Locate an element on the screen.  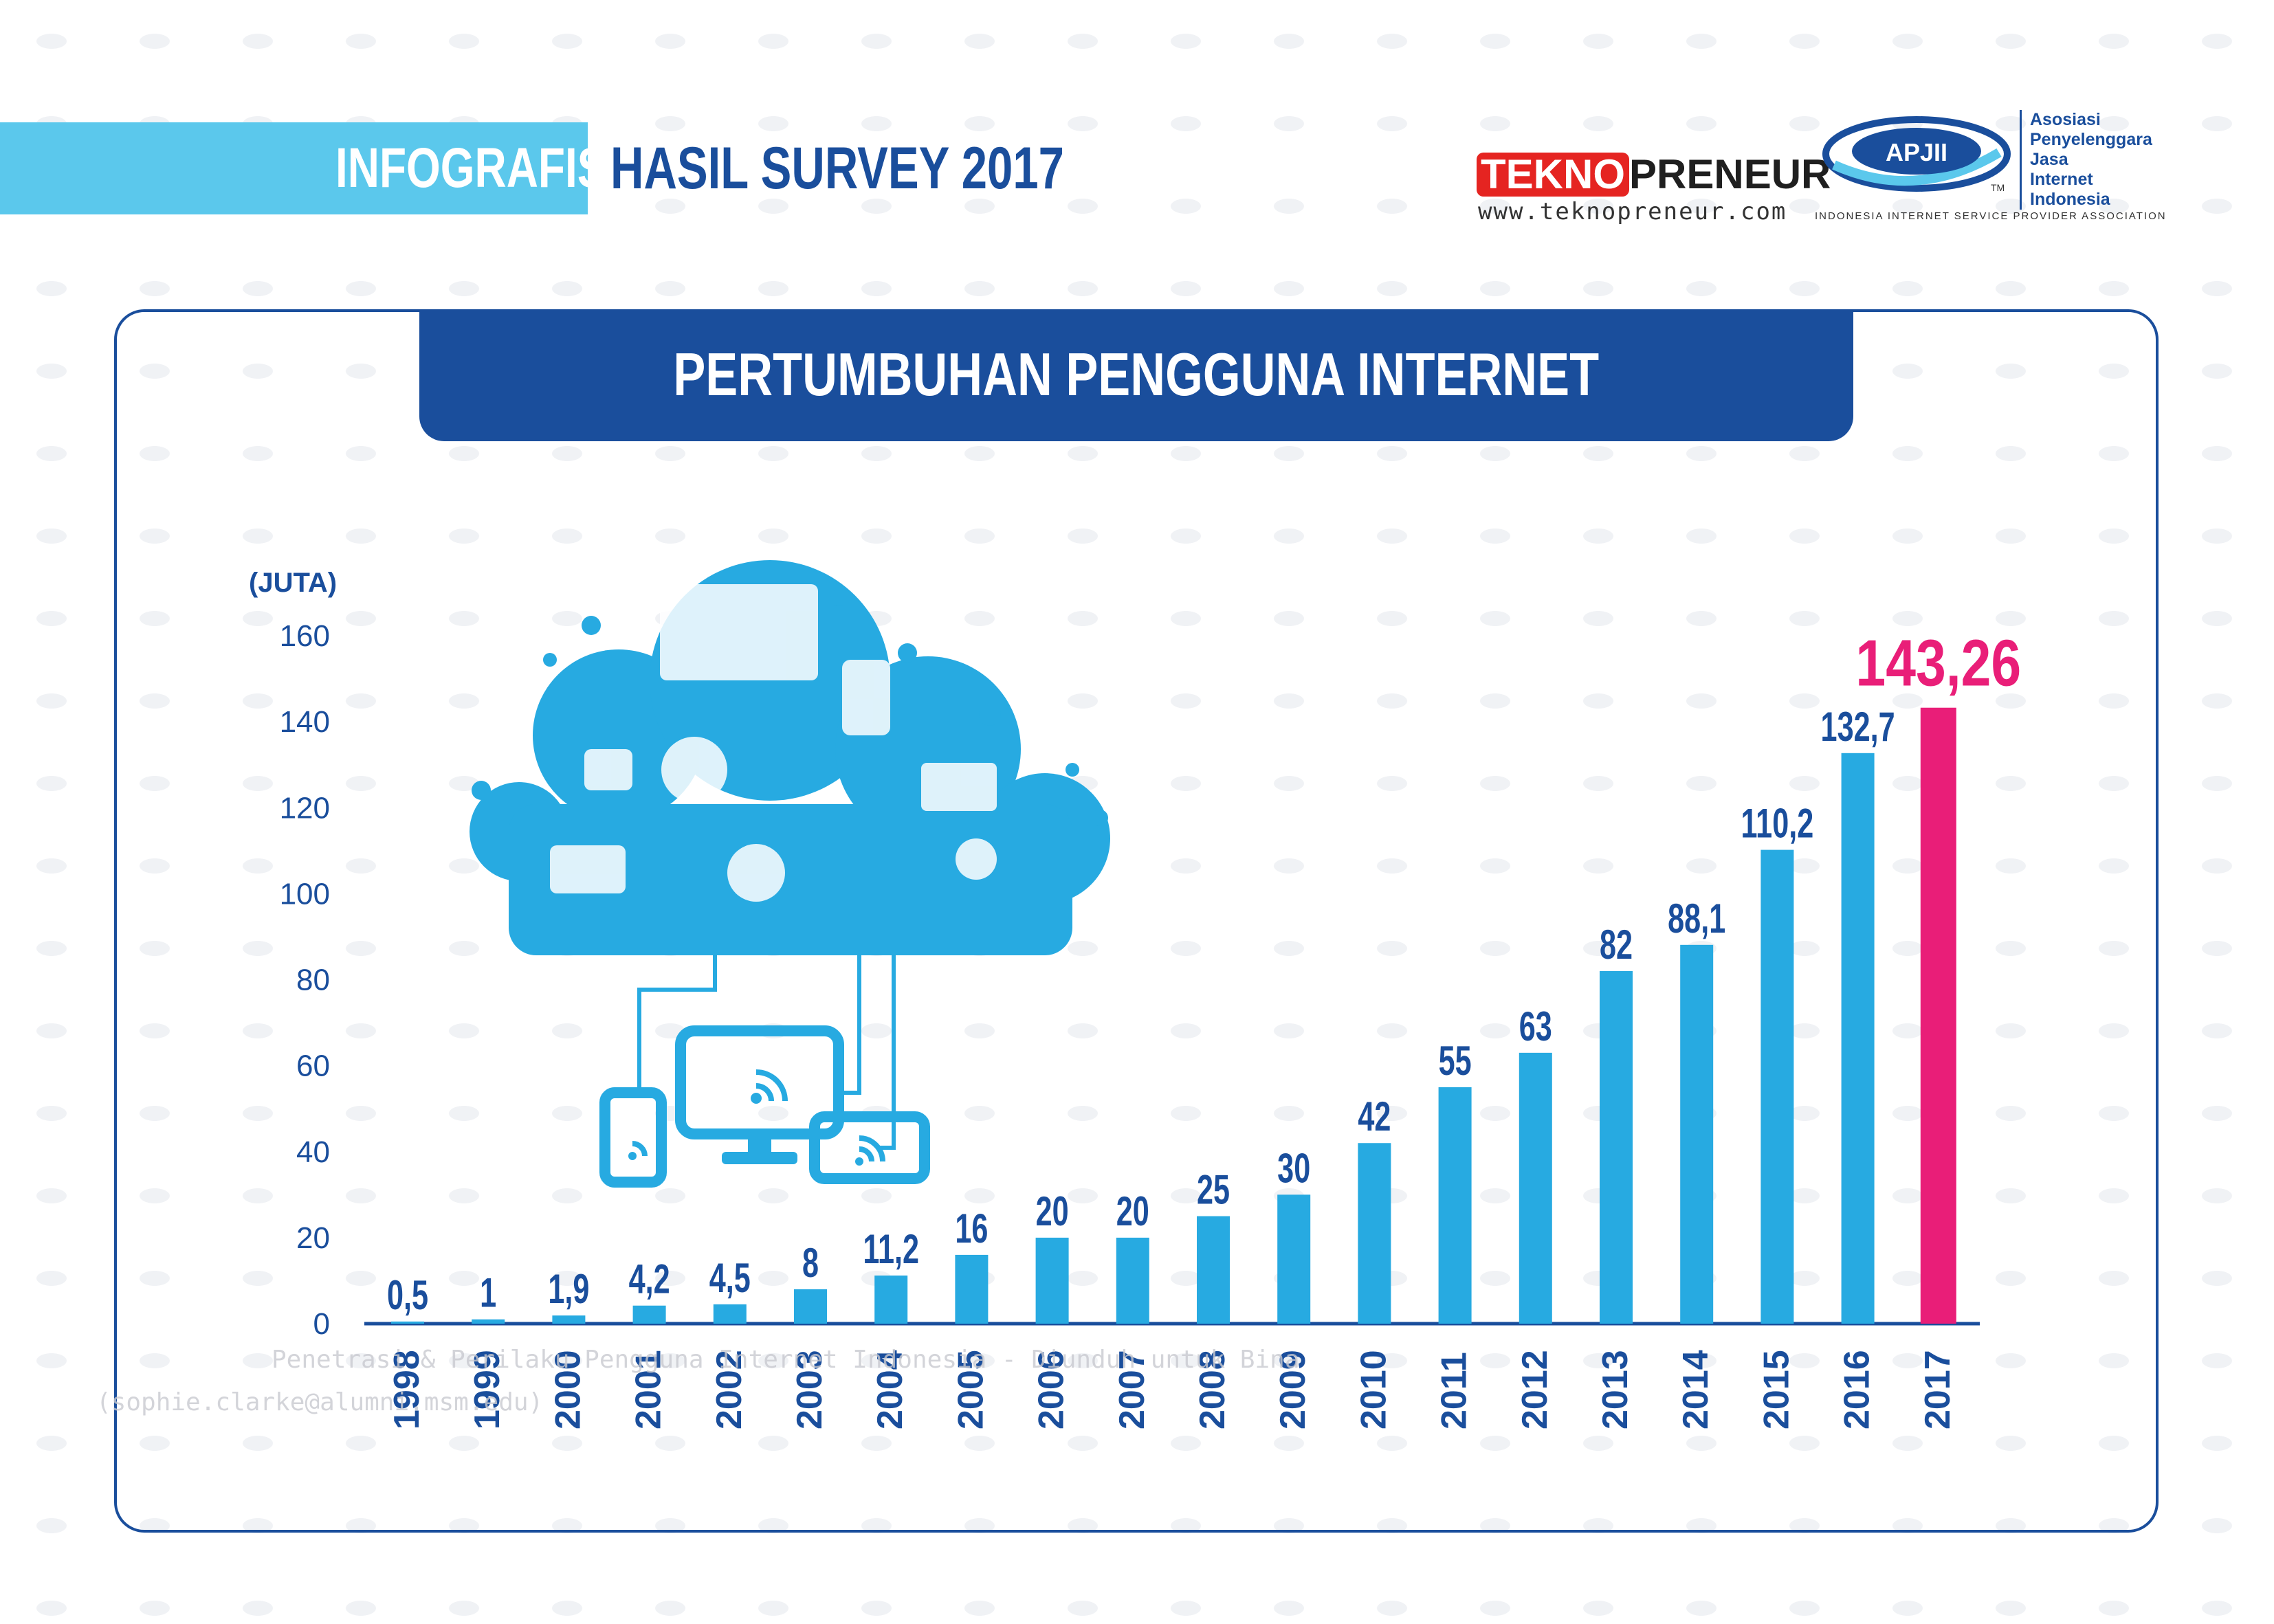
data-label: 8 is located at coordinates (810, 1264).